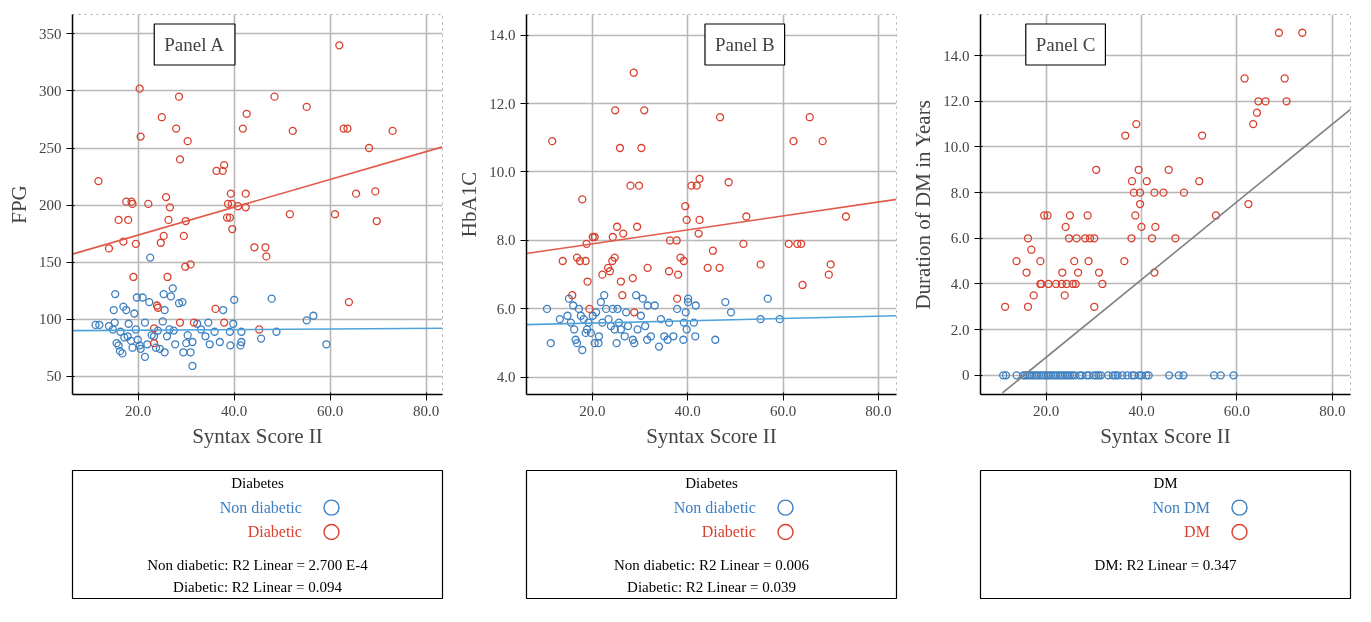  What do you see at coordinates (960, 329) in the screenshot?
I see `y-tick-label: 2.0` at bounding box center [960, 329].